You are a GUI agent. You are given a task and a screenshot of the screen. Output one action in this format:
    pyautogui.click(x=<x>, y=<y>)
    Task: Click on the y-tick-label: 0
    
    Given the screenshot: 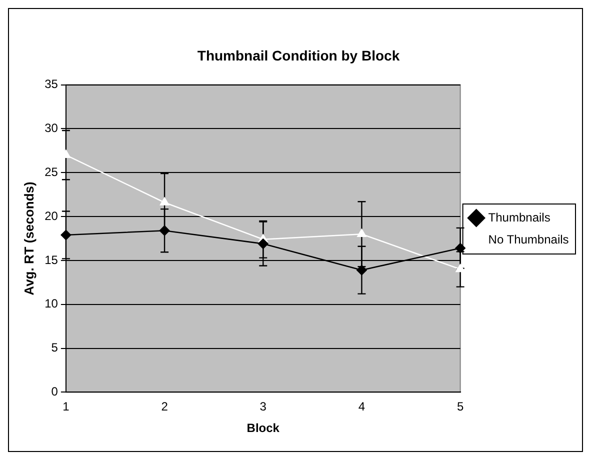 What is the action you would take?
    pyautogui.click(x=54, y=391)
    